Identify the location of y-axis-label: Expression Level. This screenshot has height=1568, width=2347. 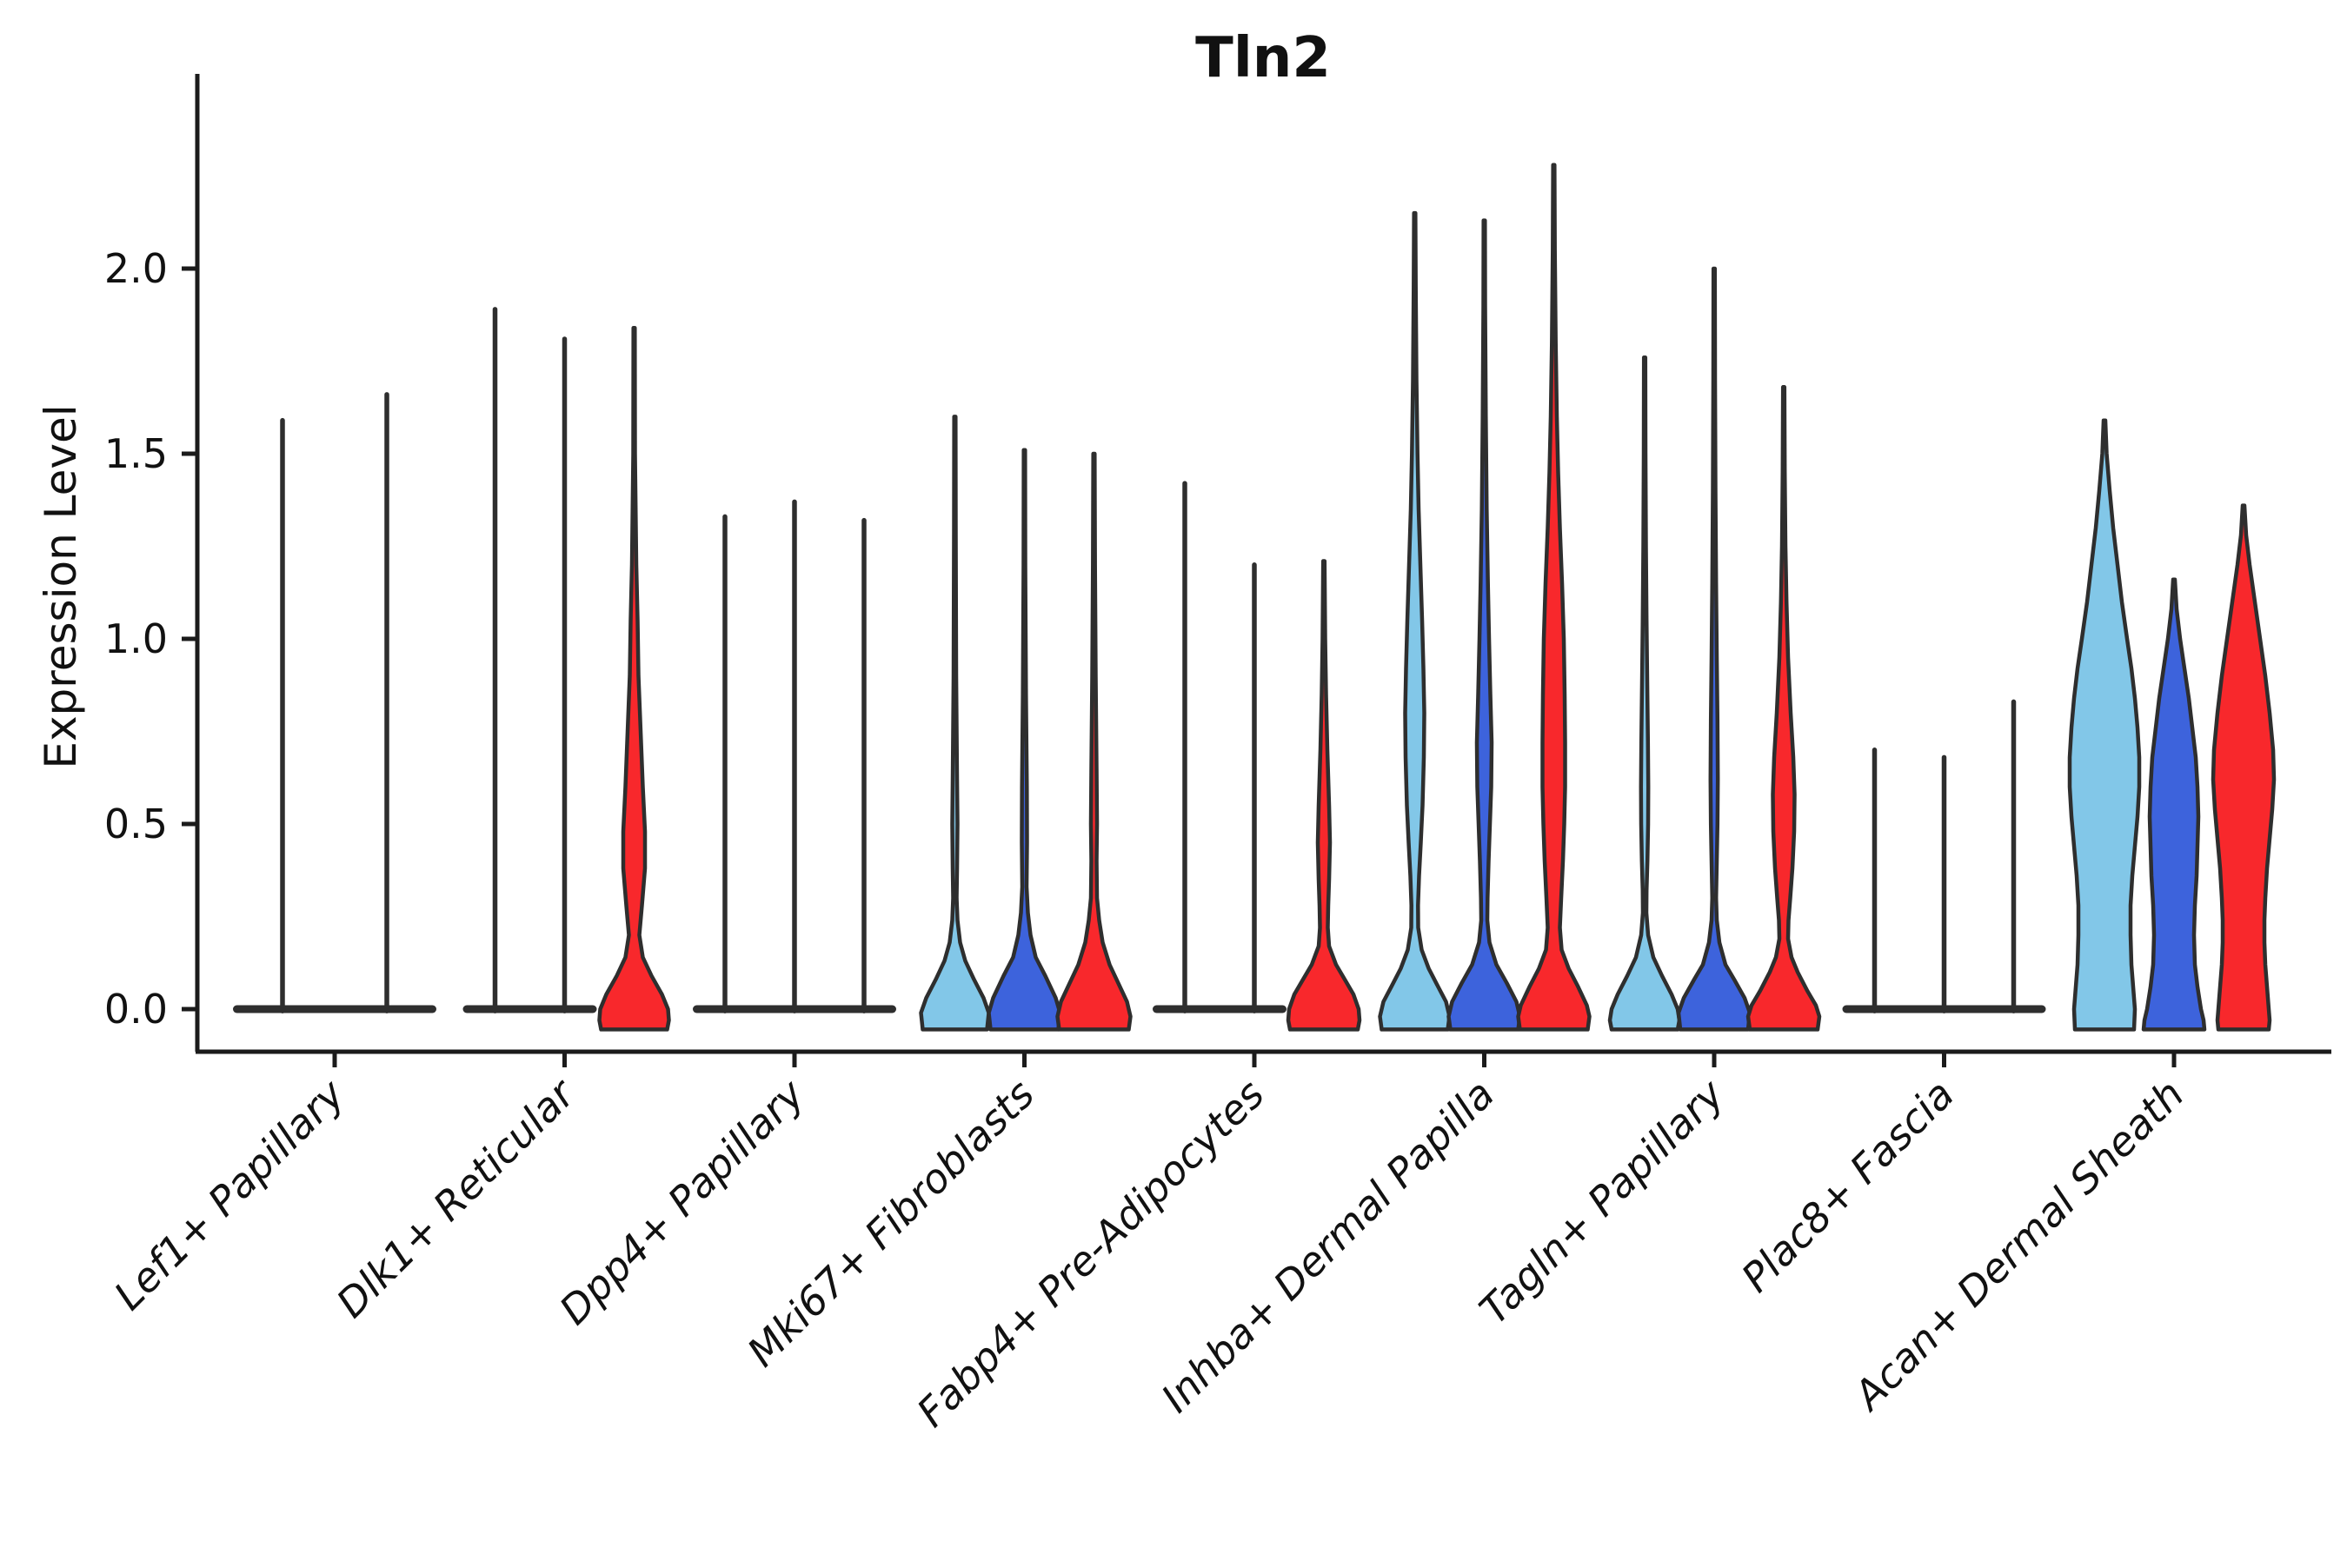
(61, 586).